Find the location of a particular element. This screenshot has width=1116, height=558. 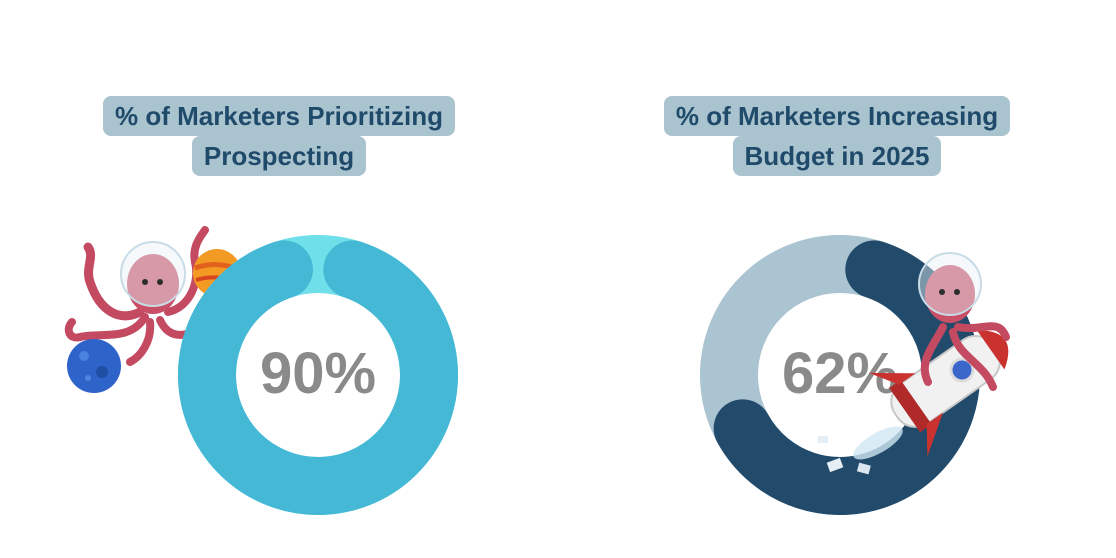

donut-value-label: 90% is located at coordinates (318, 373).